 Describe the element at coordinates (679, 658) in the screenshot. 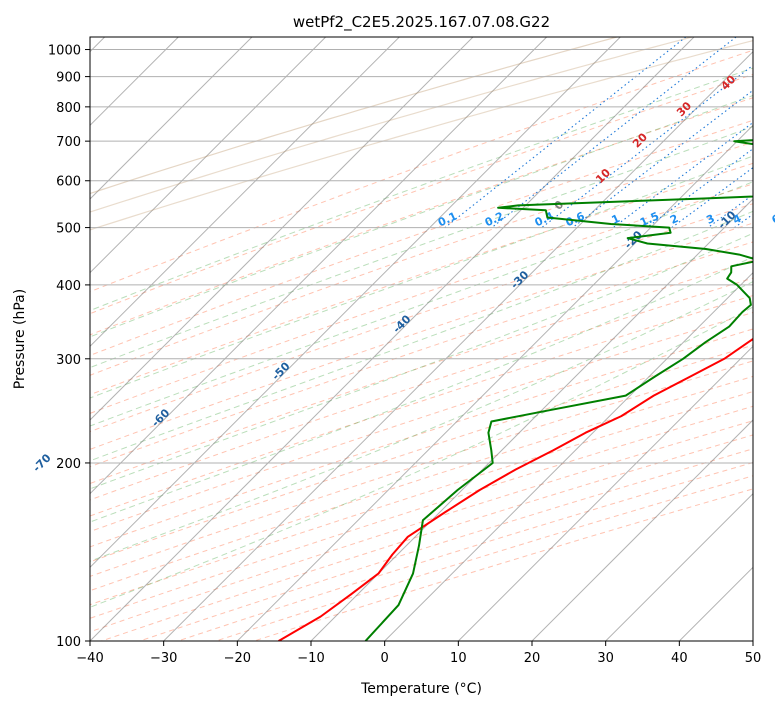

I see `x-tick-label: 40` at that location.